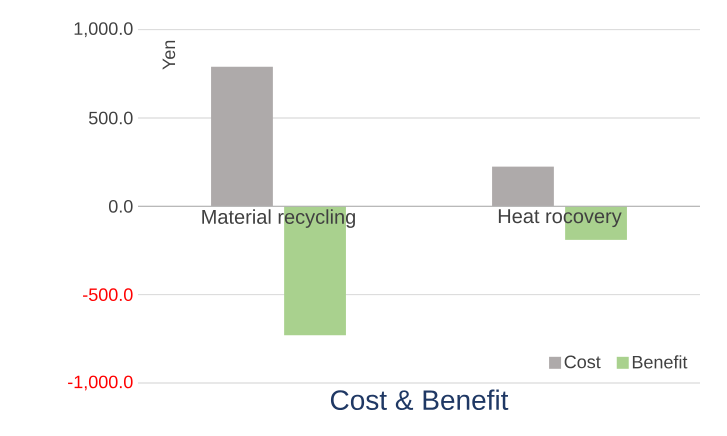 This screenshot has height=436, width=727. What do you see at coordinates (660, 361) in the screenshot?
I see `legend-label: Benefit` at bounding box center [660, 361].